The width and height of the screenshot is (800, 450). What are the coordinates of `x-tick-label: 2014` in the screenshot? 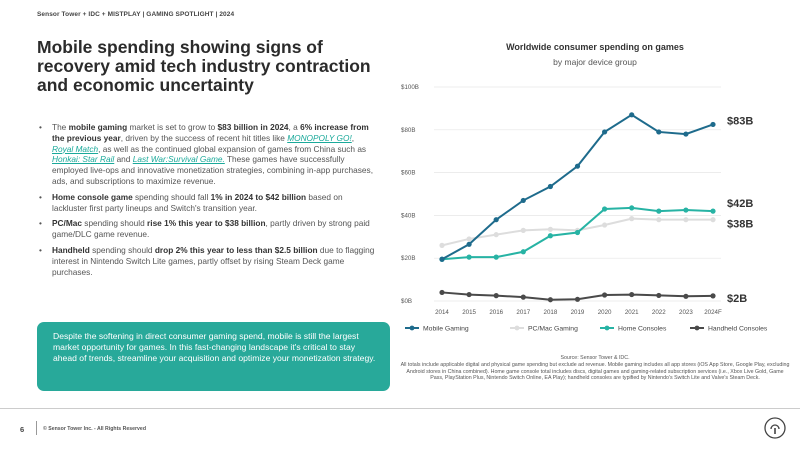 It's located at (442, 312).